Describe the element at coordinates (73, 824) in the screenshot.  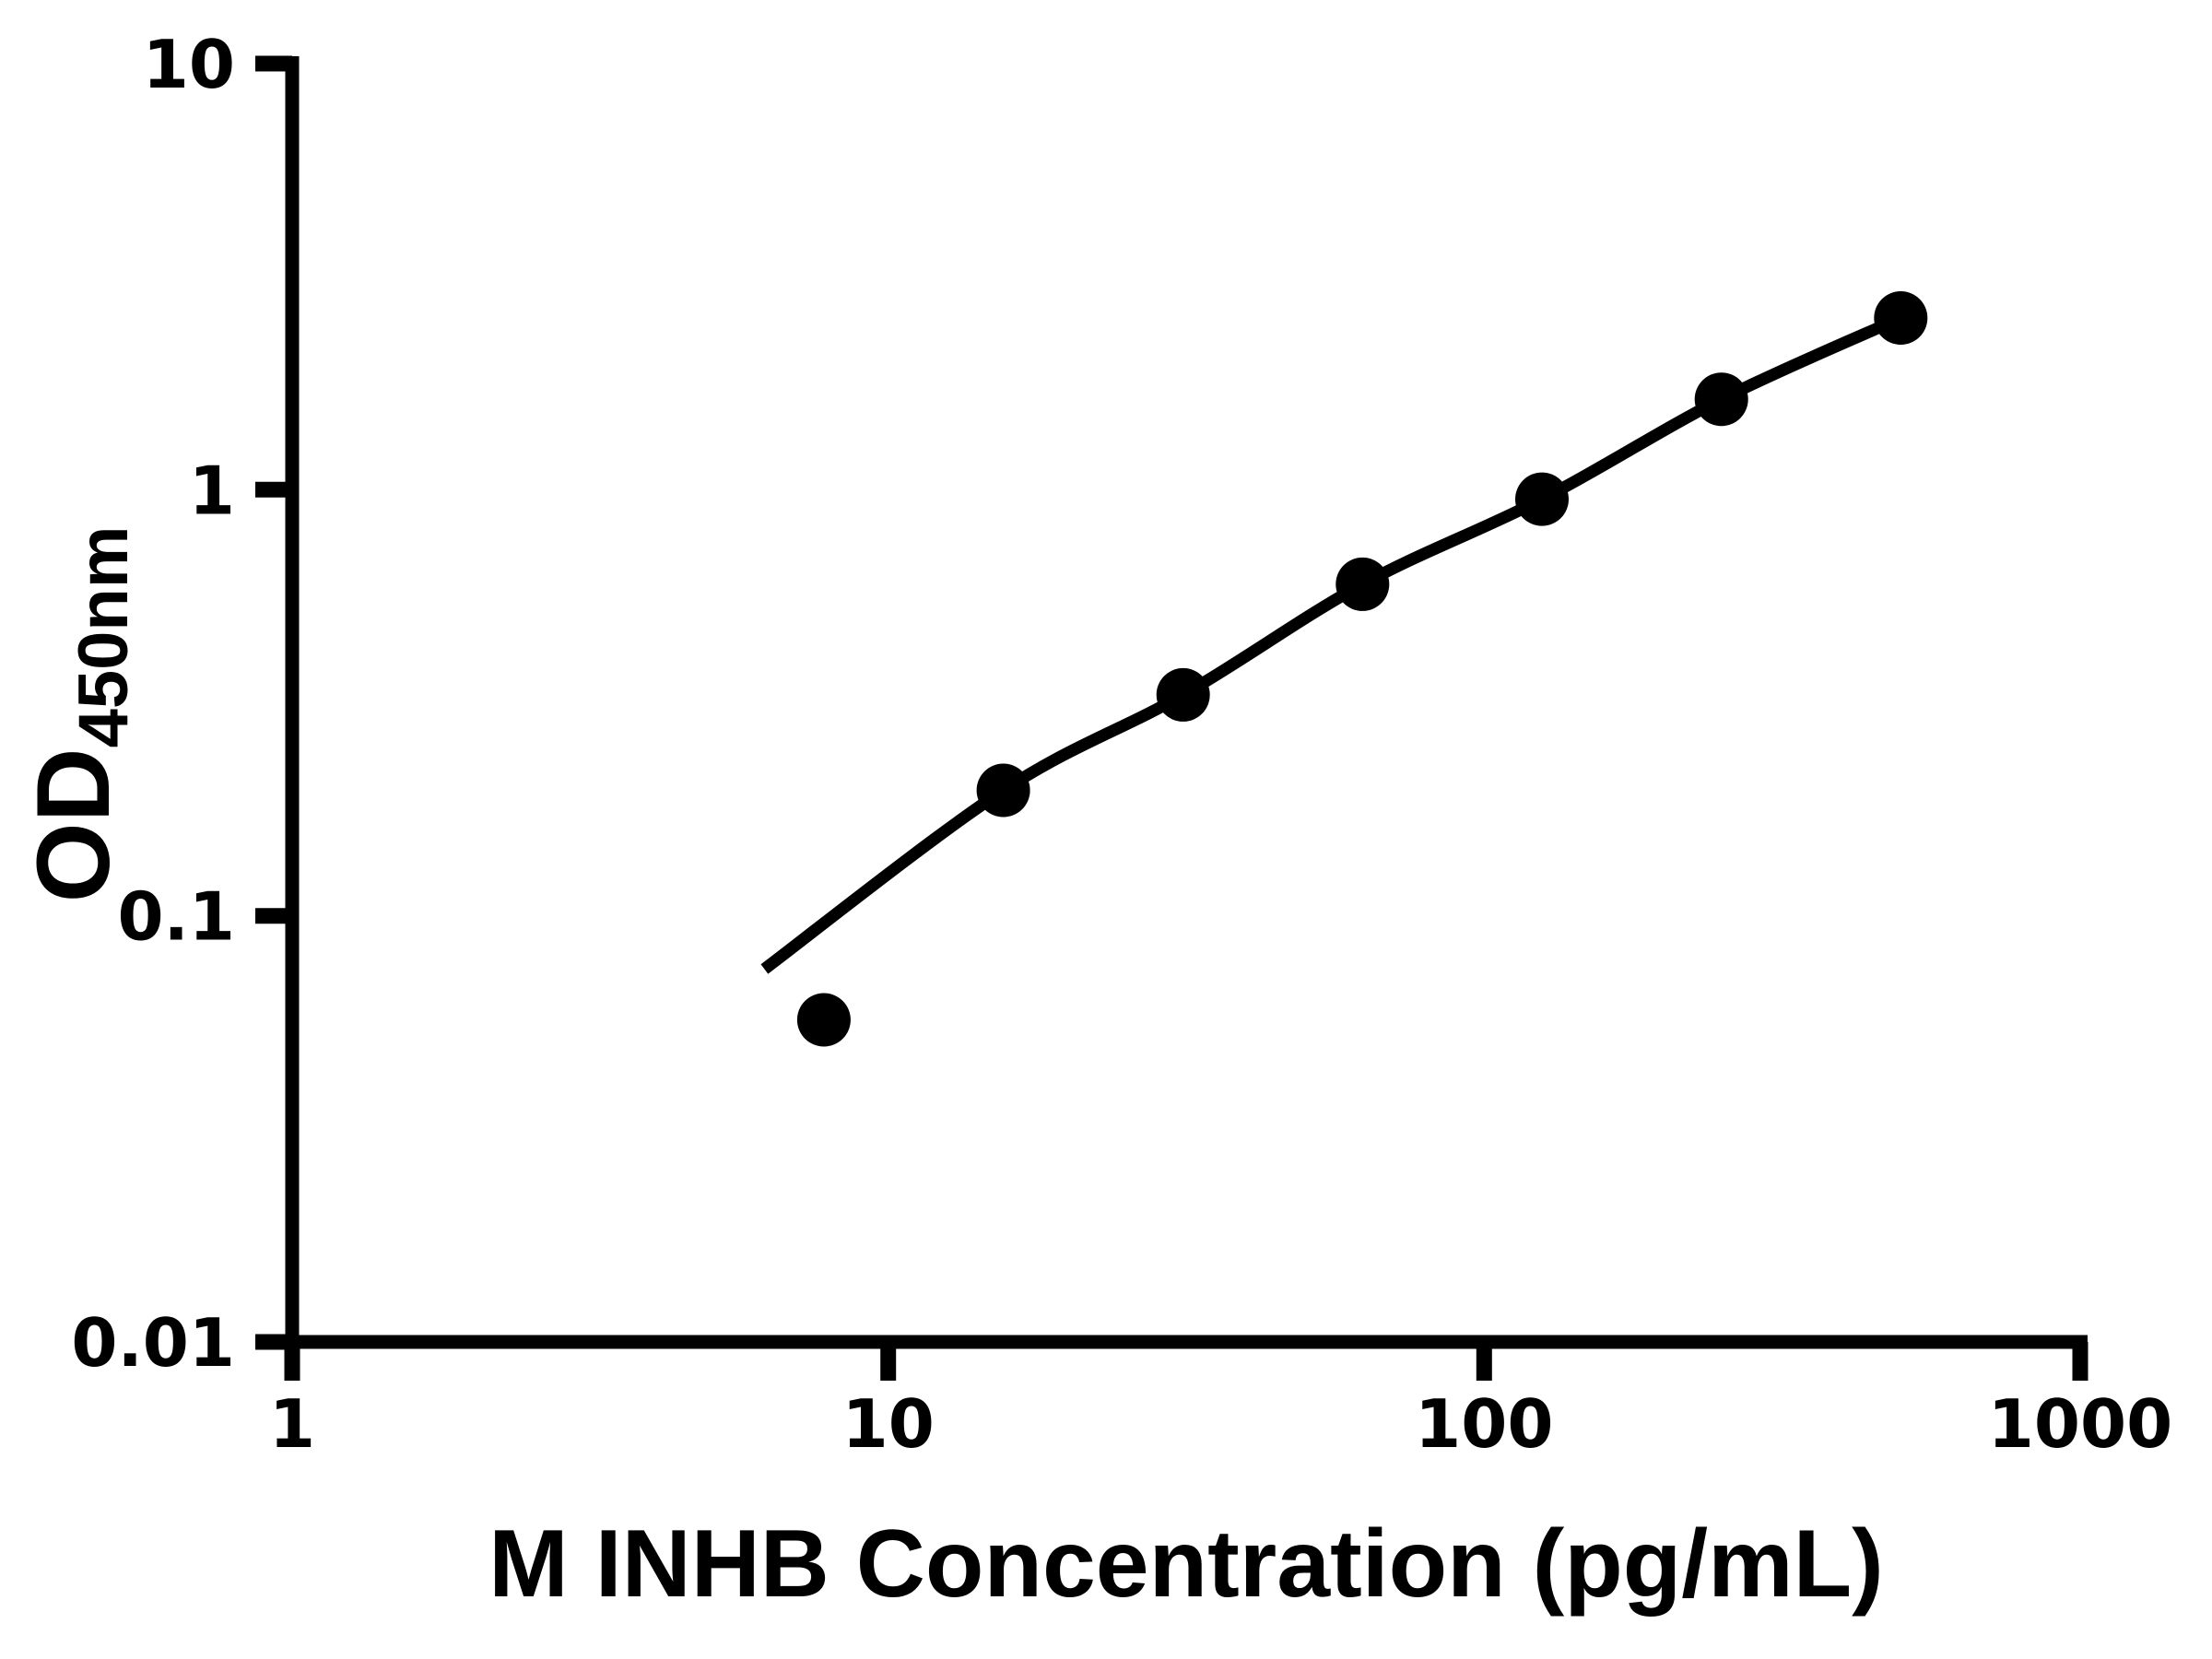
I see `y-axis-title-main: OD` at that location.